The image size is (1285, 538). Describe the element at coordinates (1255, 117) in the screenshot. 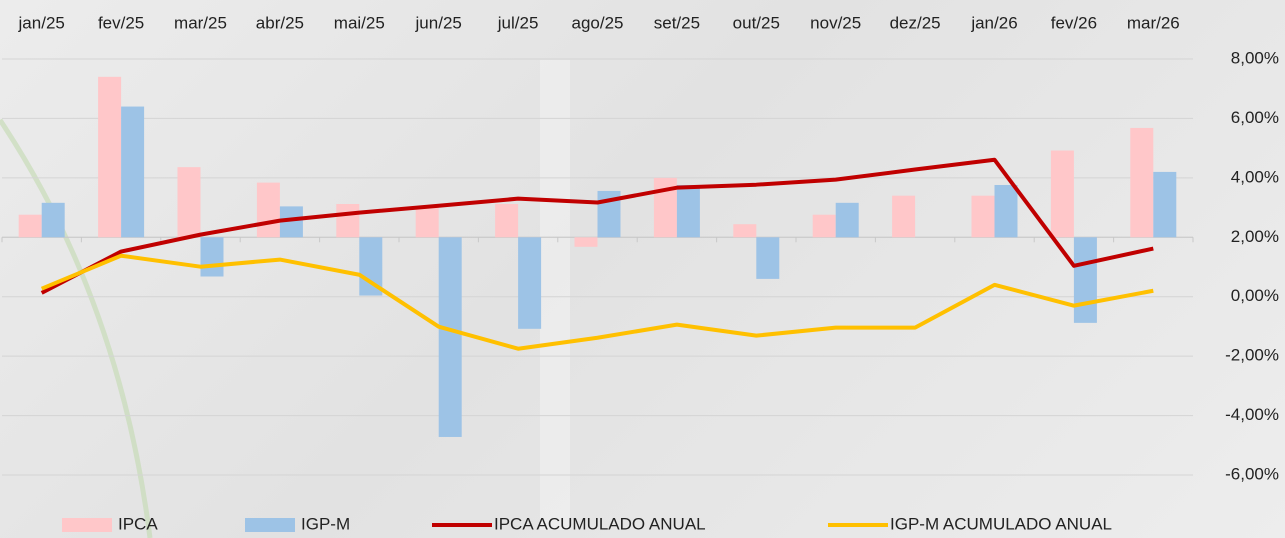

I see `y2-tick-label: 6,00%` at that location.